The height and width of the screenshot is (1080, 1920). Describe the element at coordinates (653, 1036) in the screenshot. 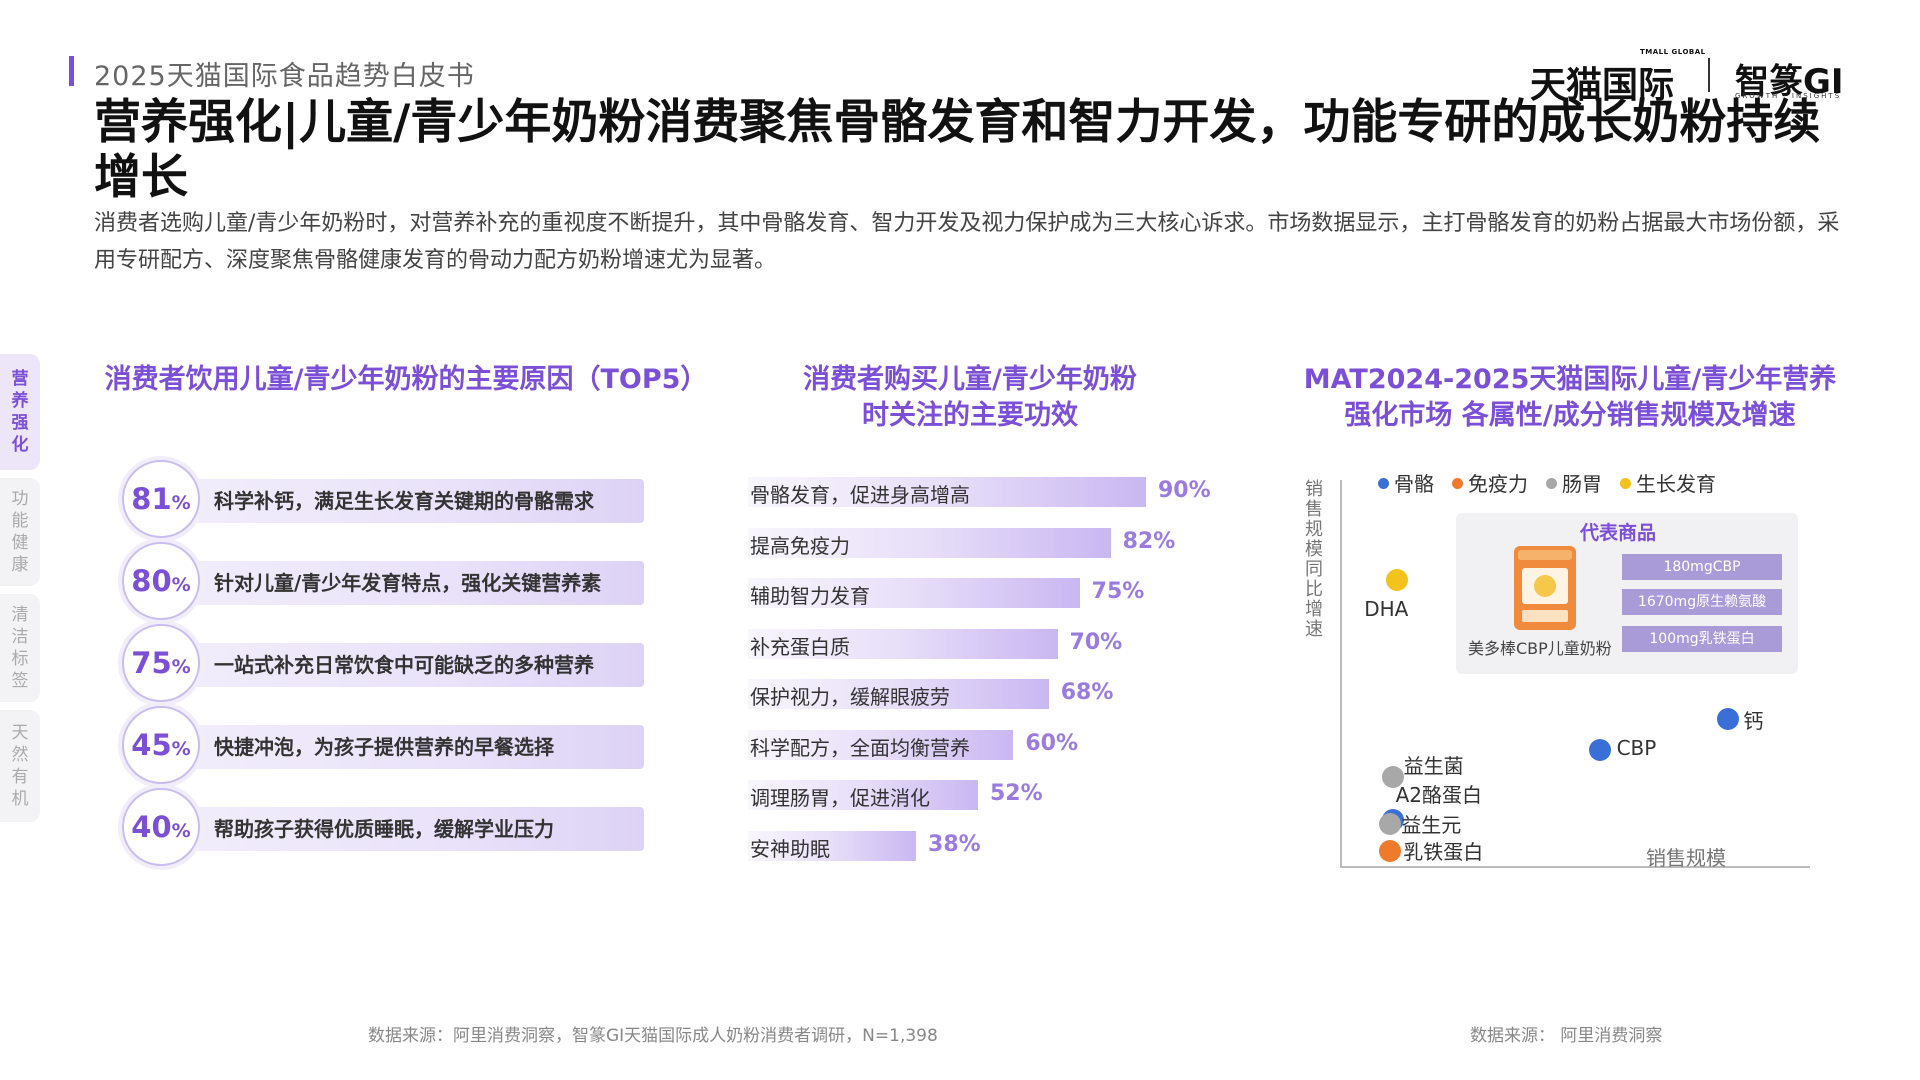

I see `source-note-left: 数据来源：阿里消费洞察，智篆GI天猫国际成人奶粉消费者调研，N=1,398` at that location.